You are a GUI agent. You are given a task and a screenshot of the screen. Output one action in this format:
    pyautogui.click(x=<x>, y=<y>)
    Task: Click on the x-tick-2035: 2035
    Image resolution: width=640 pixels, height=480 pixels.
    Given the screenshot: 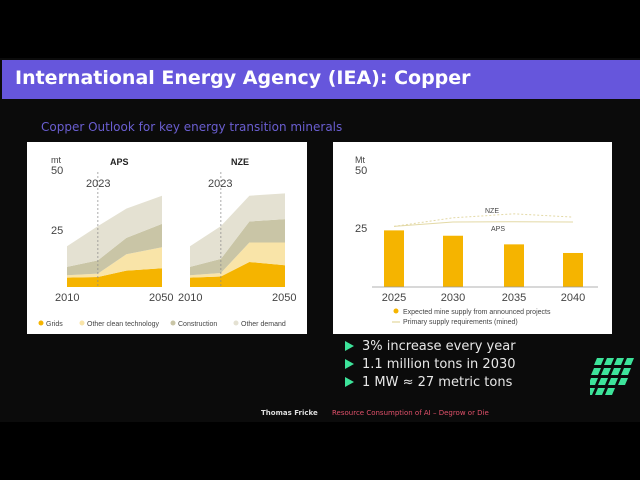 What is the action you would take?
    pyautogui.click(x=514, y=298)
    